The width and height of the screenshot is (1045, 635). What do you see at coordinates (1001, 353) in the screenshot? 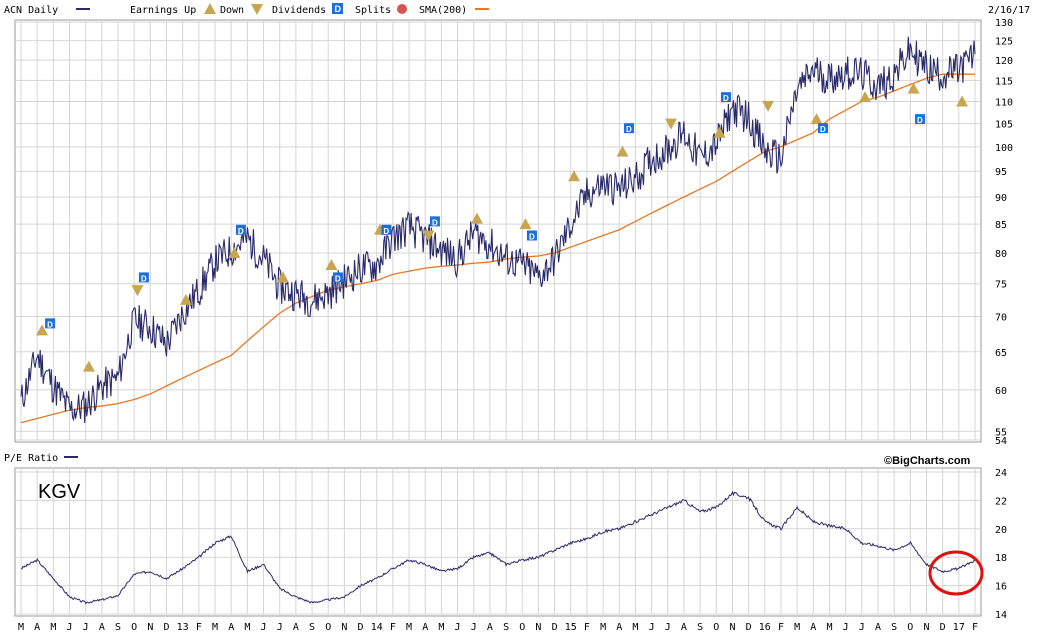
I see `price-y-tick: 65` at bounding box center [1001, 353].